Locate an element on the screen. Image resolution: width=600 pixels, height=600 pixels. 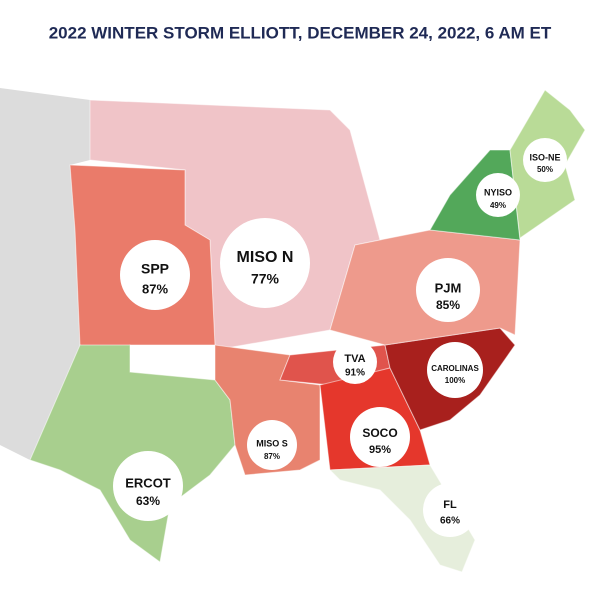
region-badge: SPP 87% is located at coordinates (155, 275).